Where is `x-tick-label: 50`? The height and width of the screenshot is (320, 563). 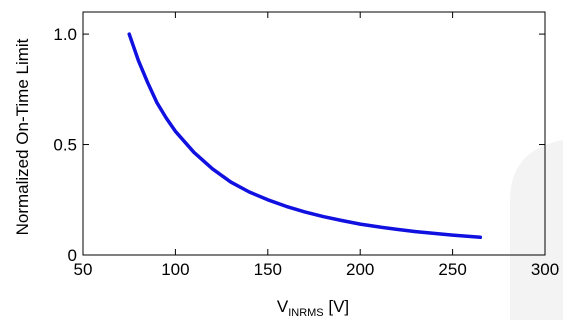
x-tick-label: 50 is located at coordinates (83, 269).